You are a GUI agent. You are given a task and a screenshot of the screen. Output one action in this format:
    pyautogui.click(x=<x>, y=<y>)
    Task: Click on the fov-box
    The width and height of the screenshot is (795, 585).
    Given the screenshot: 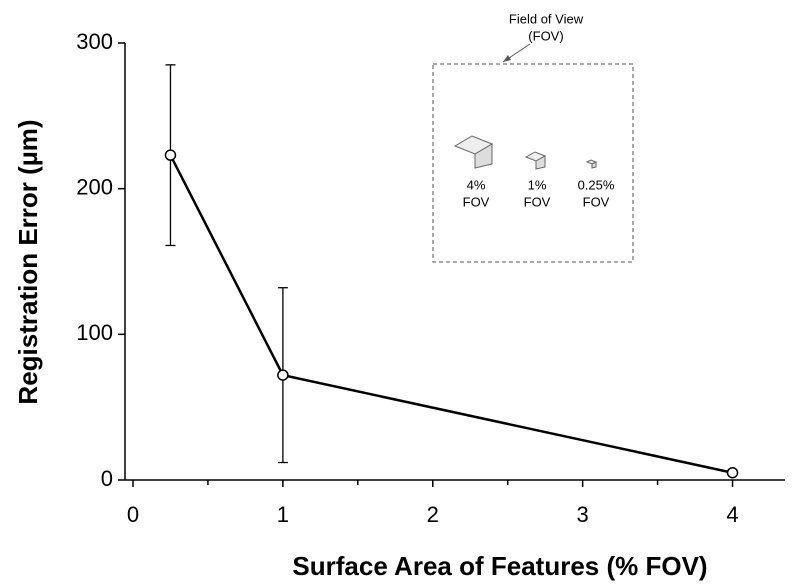 What is the action you would take?
    pyautogui.click(x=533, y=163)
    